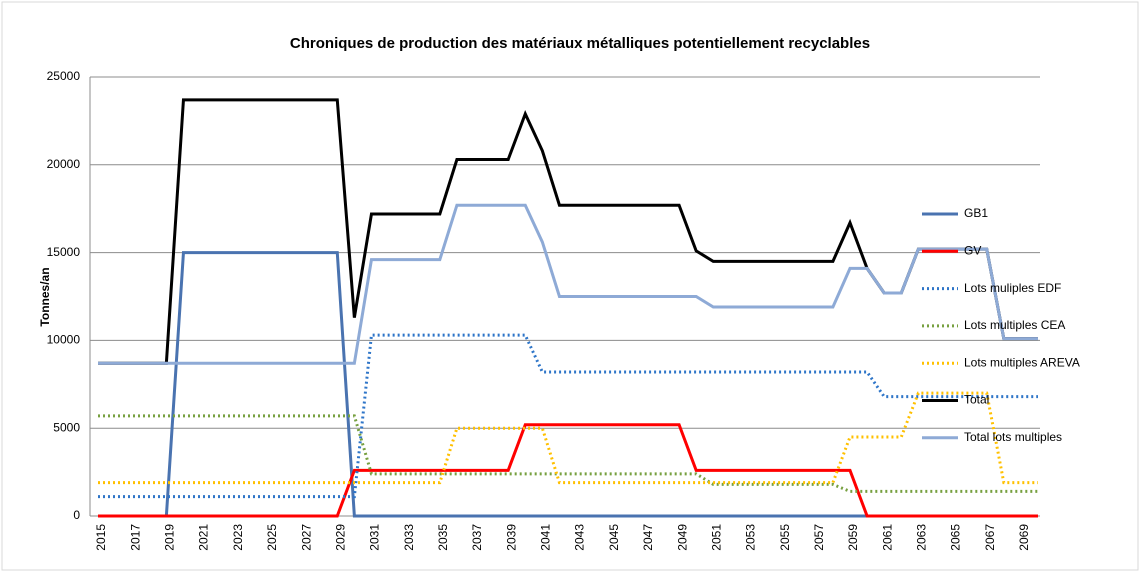  What do you see at coordinates (751, 537) in the screenshot?
I see `x-tick-label: 2053` at bounding box center [751, 537].